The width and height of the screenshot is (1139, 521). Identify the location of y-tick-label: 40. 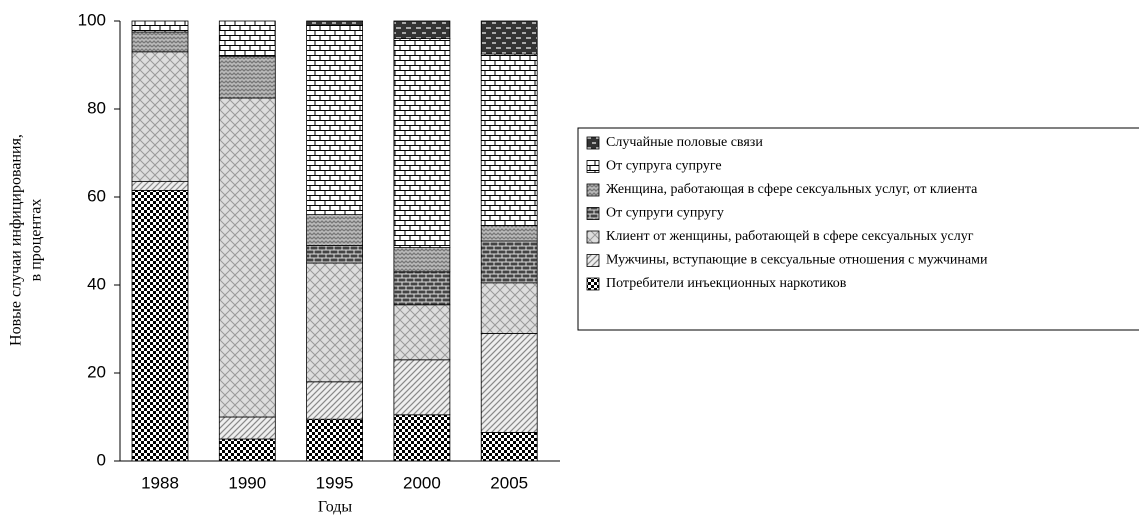
(96, 283).